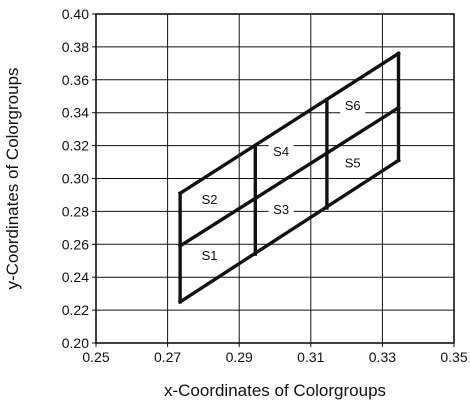 Image resolution: width=470 pixels, height=406 pixels. What do you see at coordinates (75, 211) in the screenshot?
I see `y-tick-label: 0.28` at bounding box center [75, 211].